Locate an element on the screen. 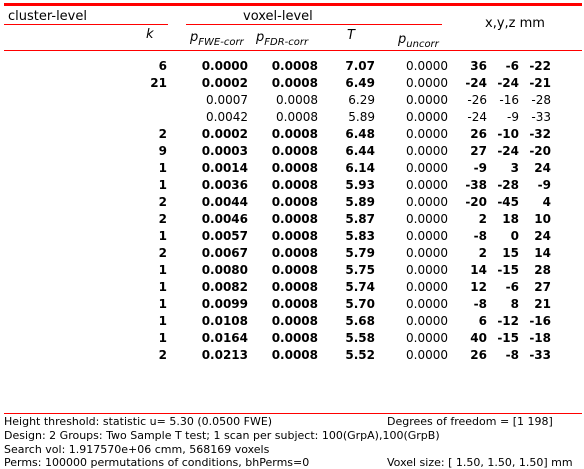 The height and width of the screenshot is (469, 584). cell-t: 6.29 is located at coordinates (361, 100).